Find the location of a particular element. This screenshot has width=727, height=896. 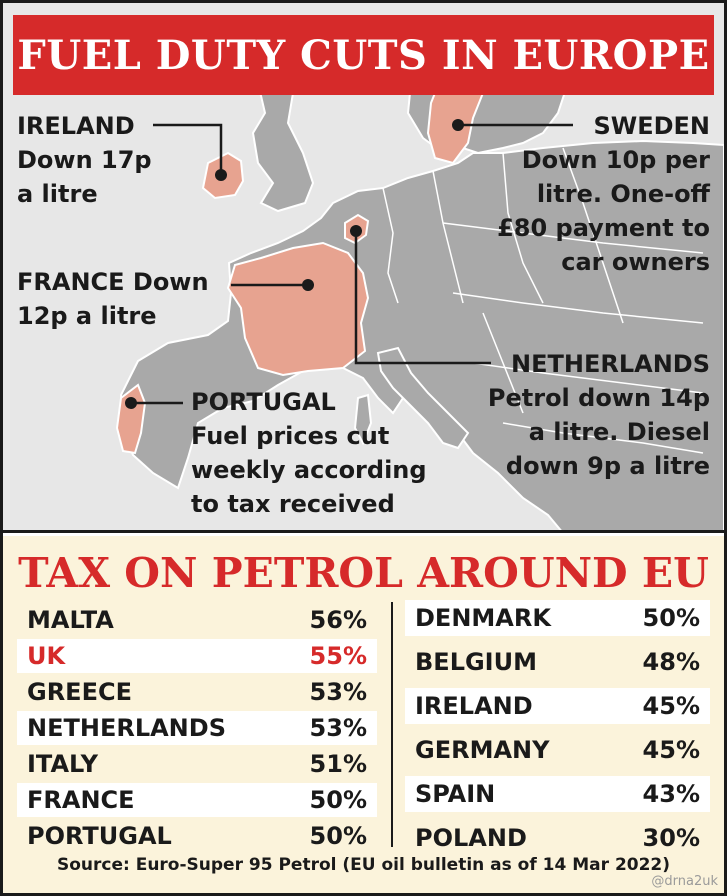

country-name: BELGIUM is located at coordinates (476, 662).